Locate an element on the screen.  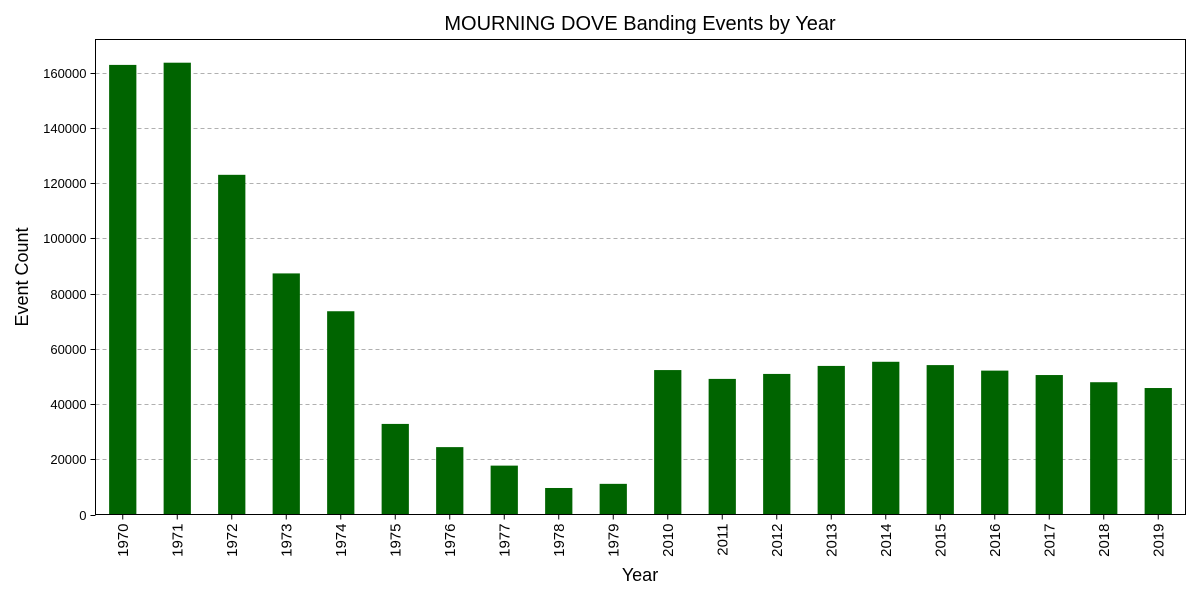
x-tick-label: 2012 is located at coordinates (777, 540).